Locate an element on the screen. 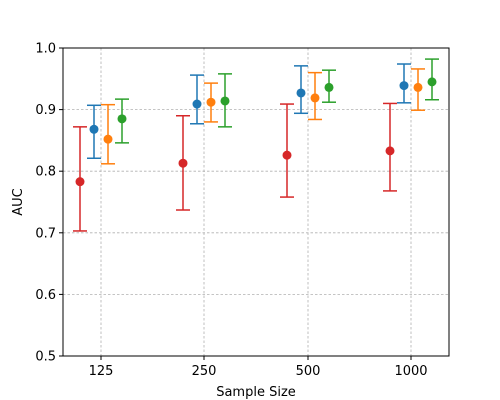 The image size is (500, 400). y-tick-label: 0.6 is located at coordinates (45, 295).